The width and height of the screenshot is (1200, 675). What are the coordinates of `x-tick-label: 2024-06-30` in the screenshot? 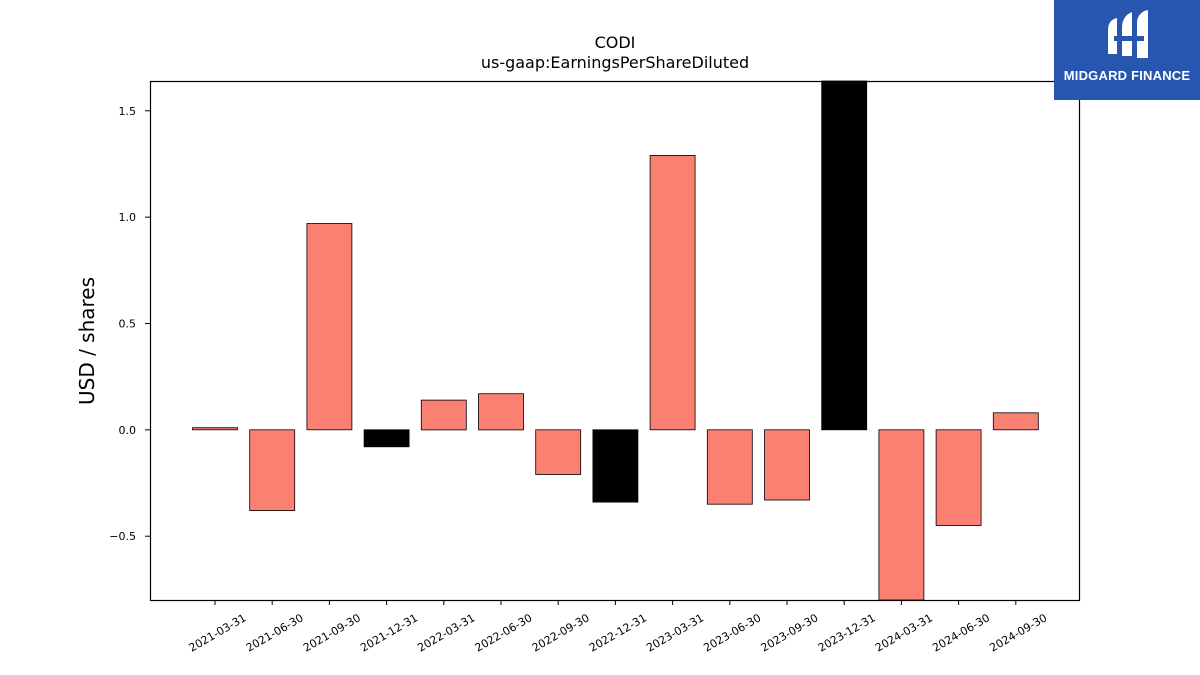 It's located at (961, 632).